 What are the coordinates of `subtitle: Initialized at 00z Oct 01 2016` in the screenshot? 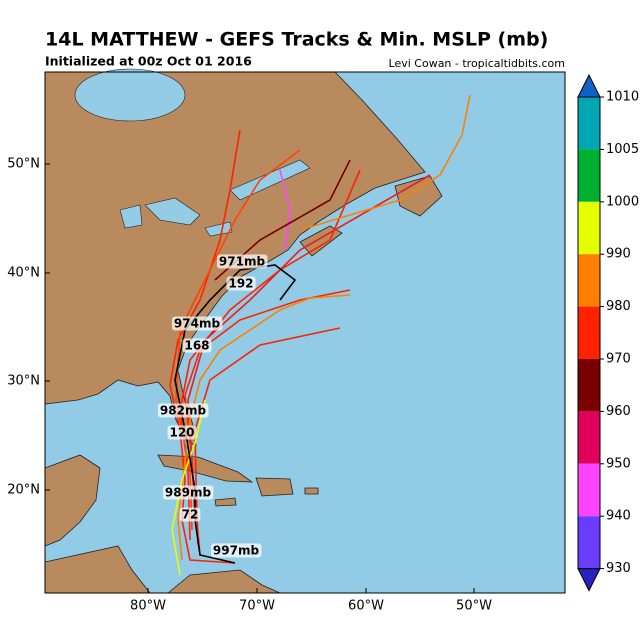 It's located at (148, 61).